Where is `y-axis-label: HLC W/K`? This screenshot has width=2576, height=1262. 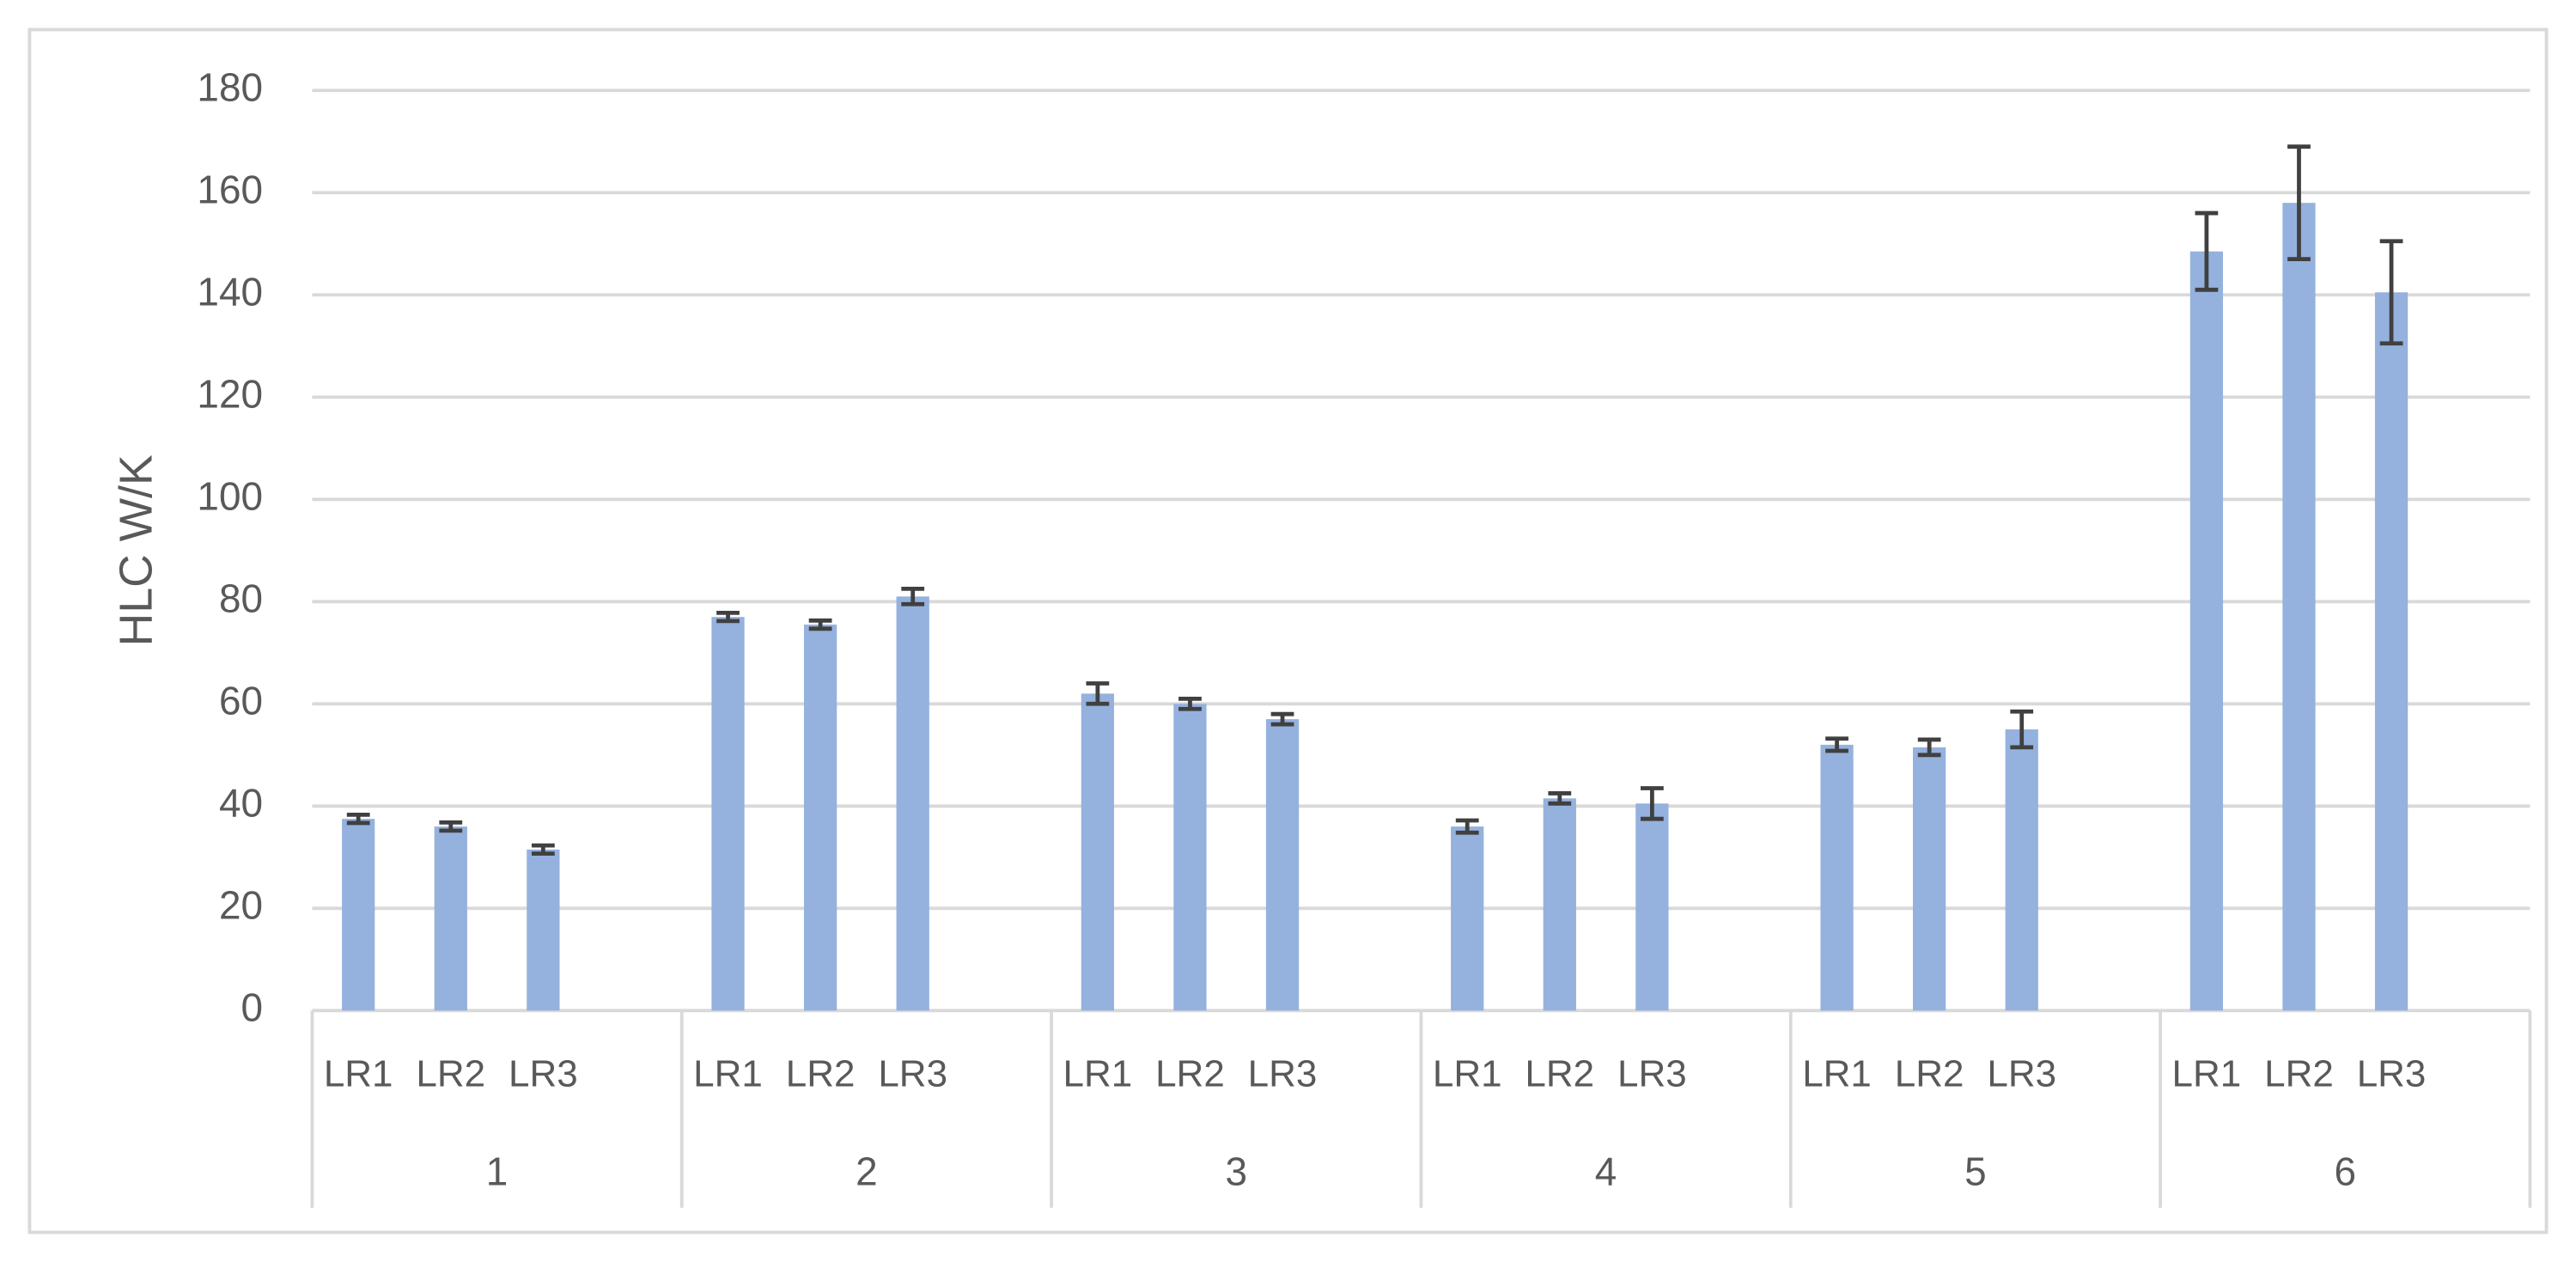
y-axis-label: HLC W/K is located at coordinates (137, 550).